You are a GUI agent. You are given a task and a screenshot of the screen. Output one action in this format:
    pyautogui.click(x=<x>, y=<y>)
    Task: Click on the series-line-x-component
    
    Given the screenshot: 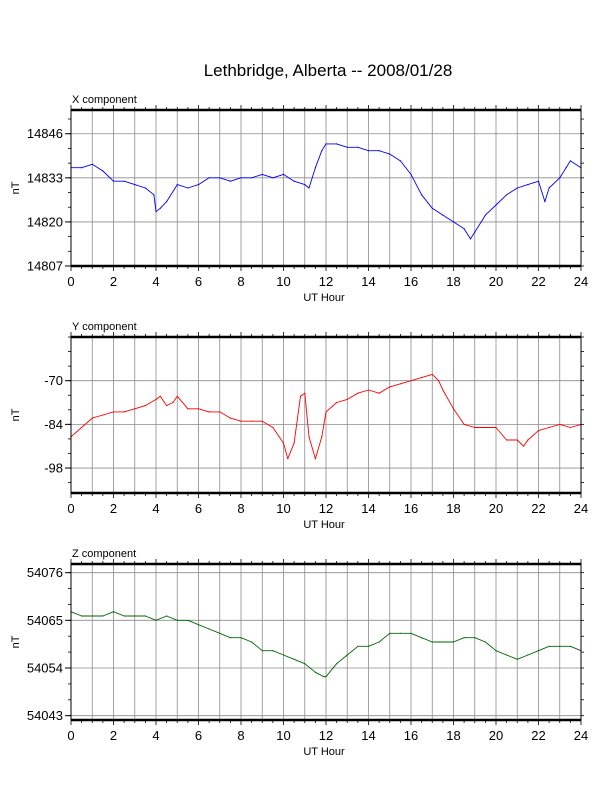 What is the action you would take?
    pyautogui.click(x=326, y=191)
    